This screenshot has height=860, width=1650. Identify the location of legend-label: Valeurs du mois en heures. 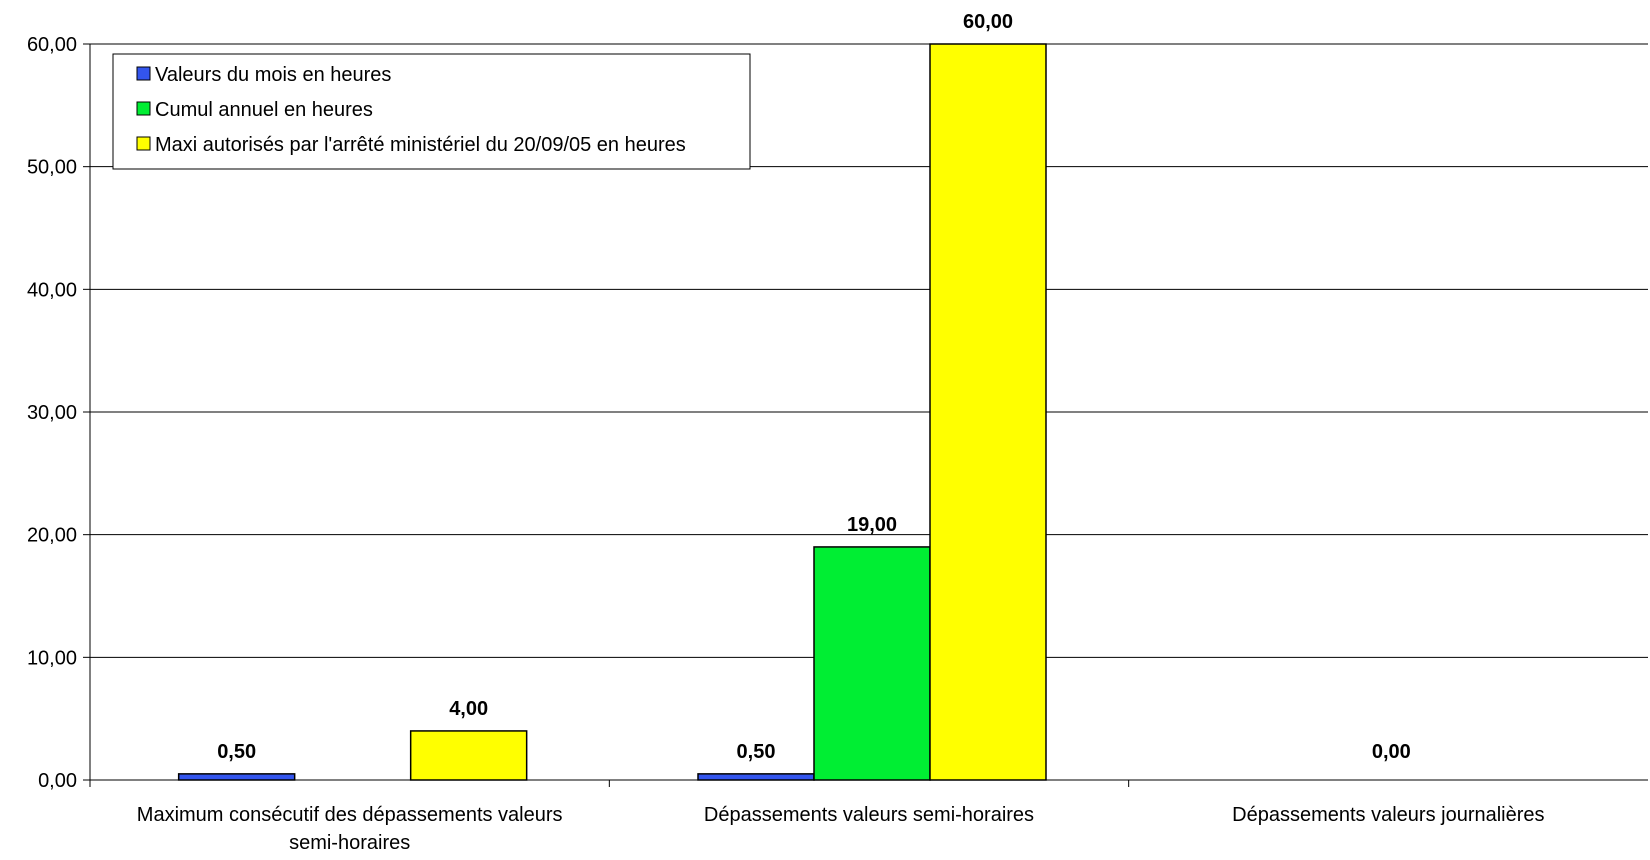
(273, 75).